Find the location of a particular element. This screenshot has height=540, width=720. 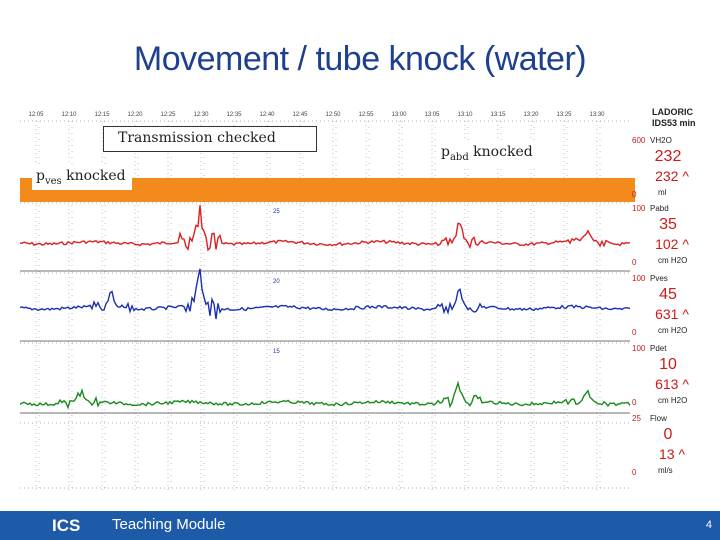

time-tick-label: 12:10 is located at coordinates (69, 115).